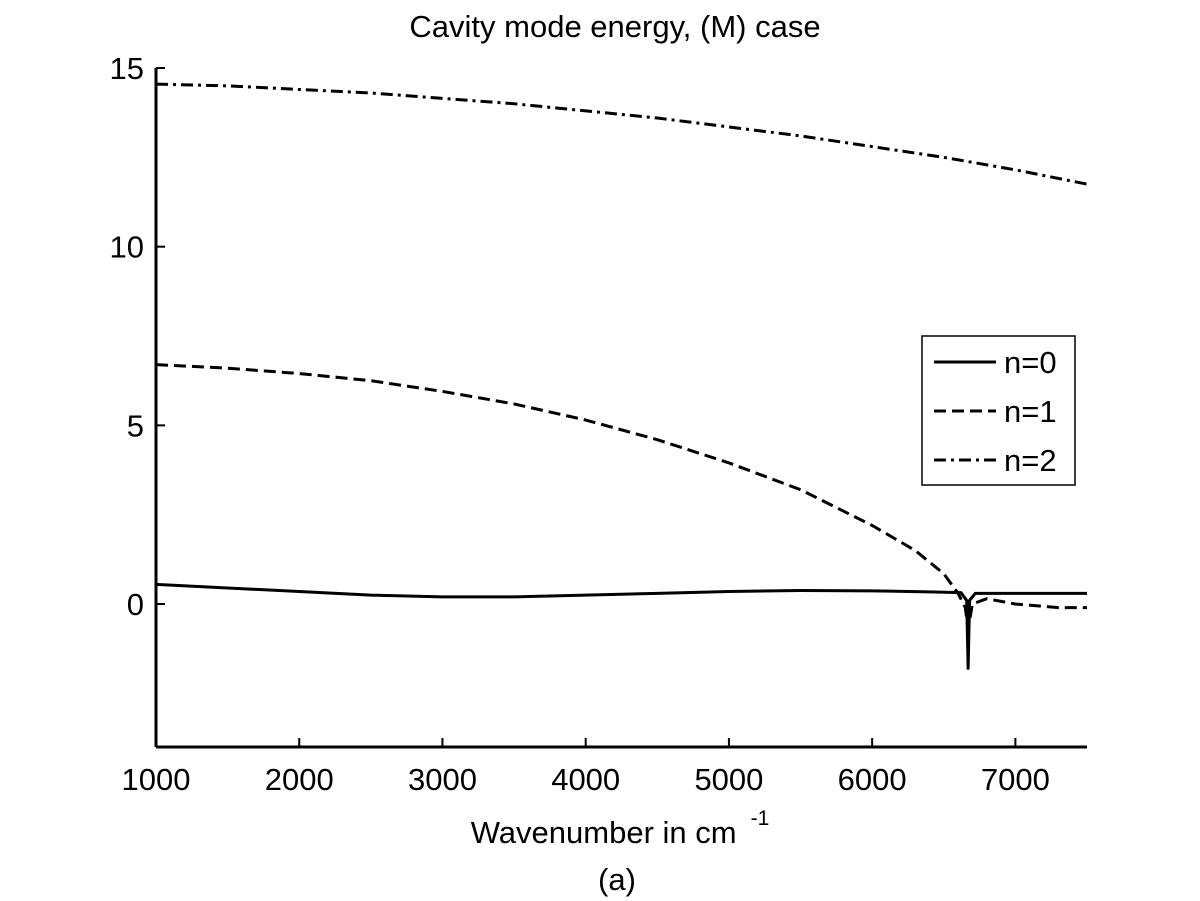 This screenshot has height=901, width=1200. I want to click on x-tick-label: 2000, so click(299, 779).